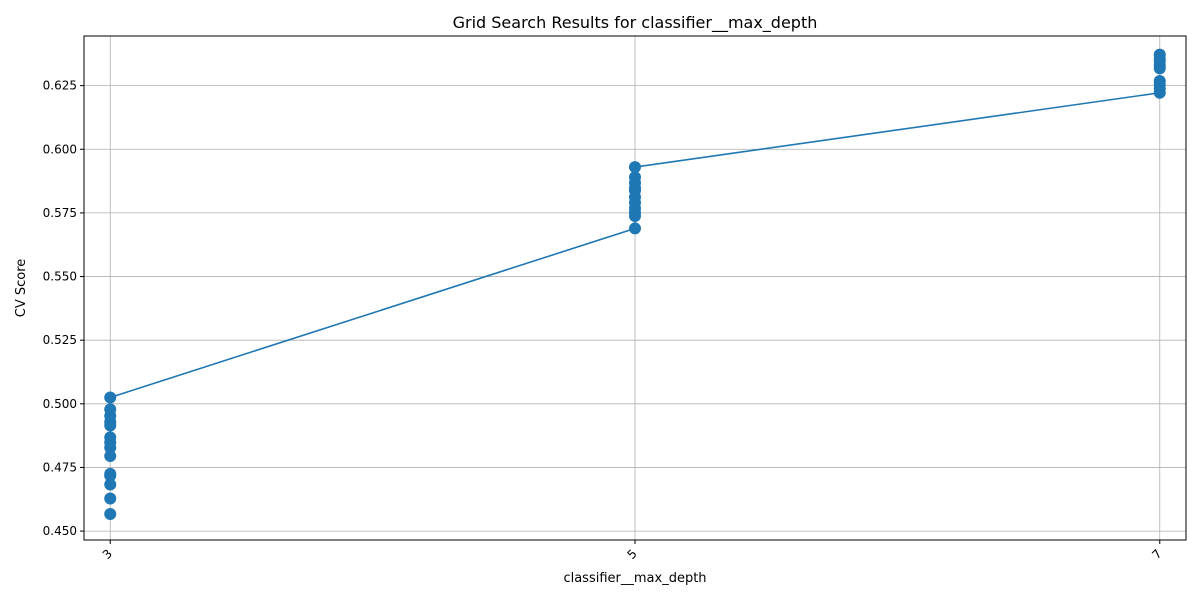 This screenshot has height=600, width=1200. Describe the element at coordinates (60, 467) in the screenshot. I see `y-tick-label: 0.475` at that location.